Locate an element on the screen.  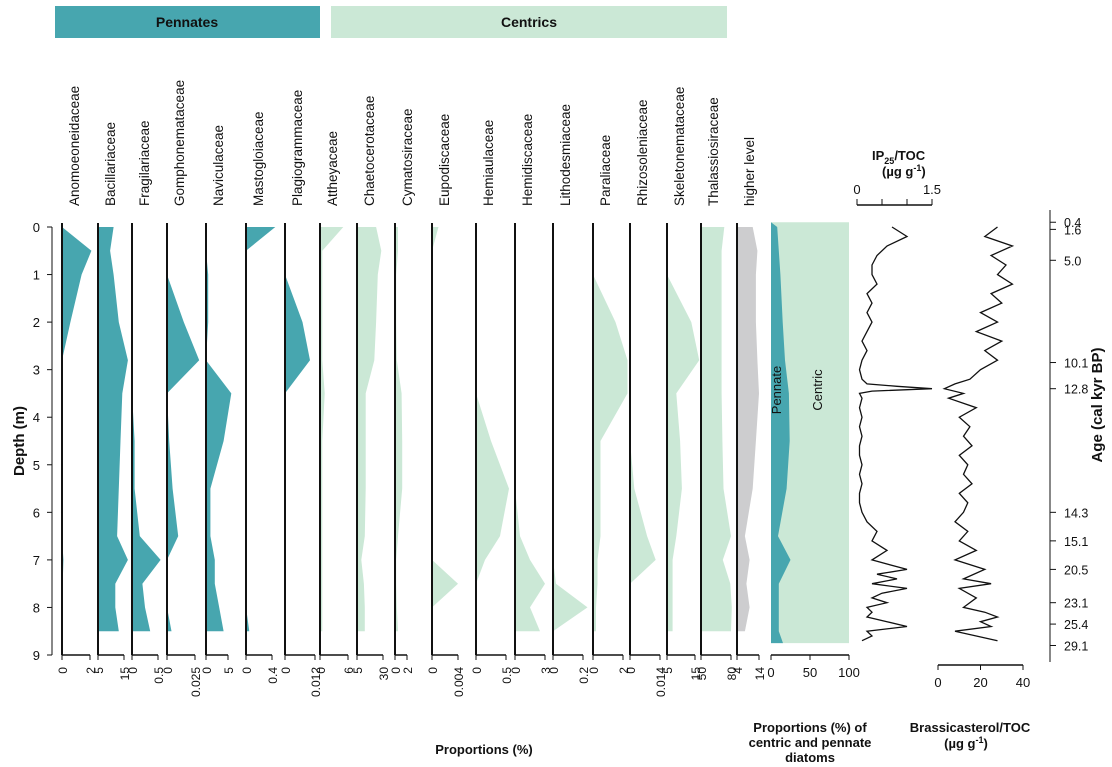
summary-axis-title: diatoms is located at coordinates (810, 757).